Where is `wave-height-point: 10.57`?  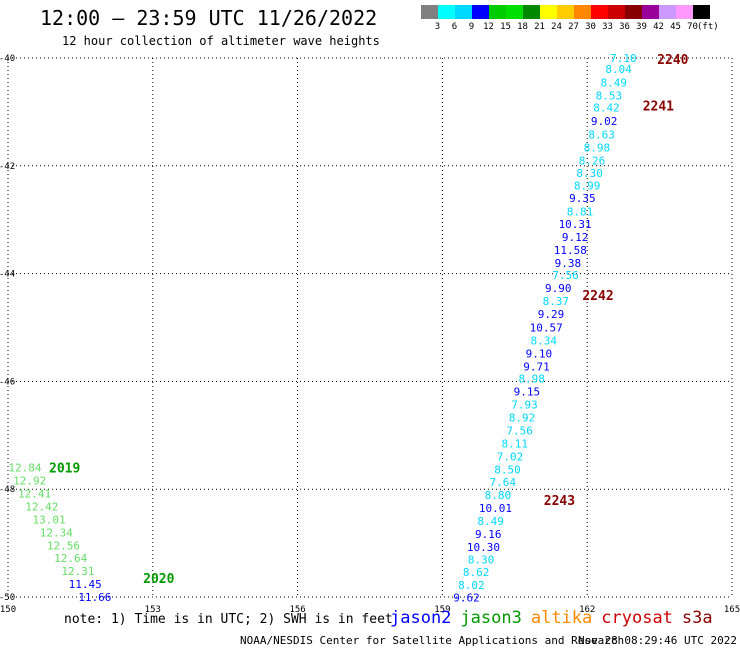
wave-height-point: 10.57 is located at coordinates (546, 328).